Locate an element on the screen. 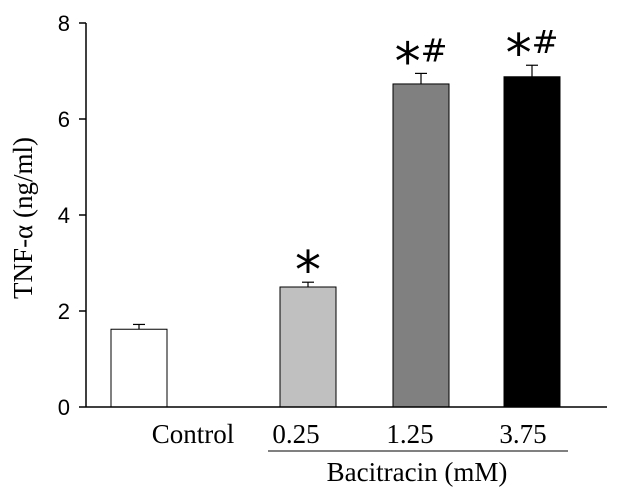  y-tick-label: 4 is located at coordinates (64, 215).